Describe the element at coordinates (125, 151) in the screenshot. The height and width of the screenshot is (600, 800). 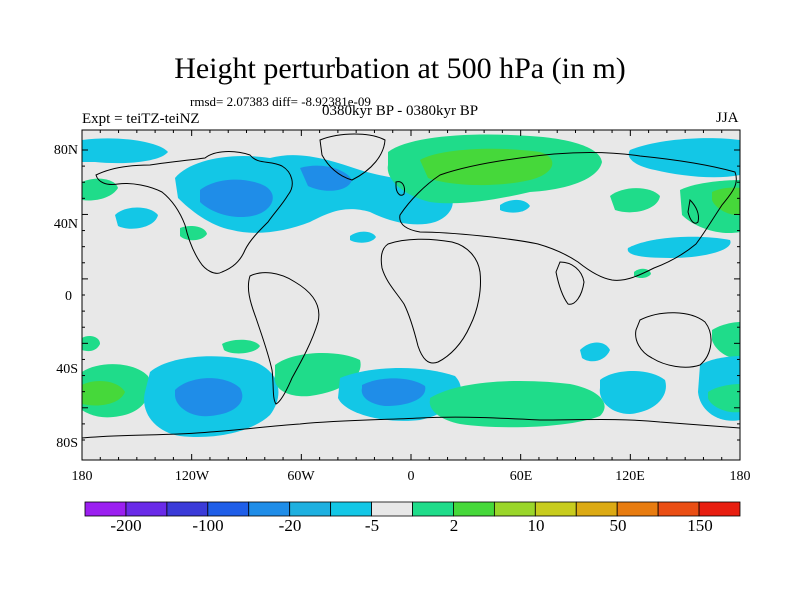
I see `negative-anomaly-arctic` at that location.